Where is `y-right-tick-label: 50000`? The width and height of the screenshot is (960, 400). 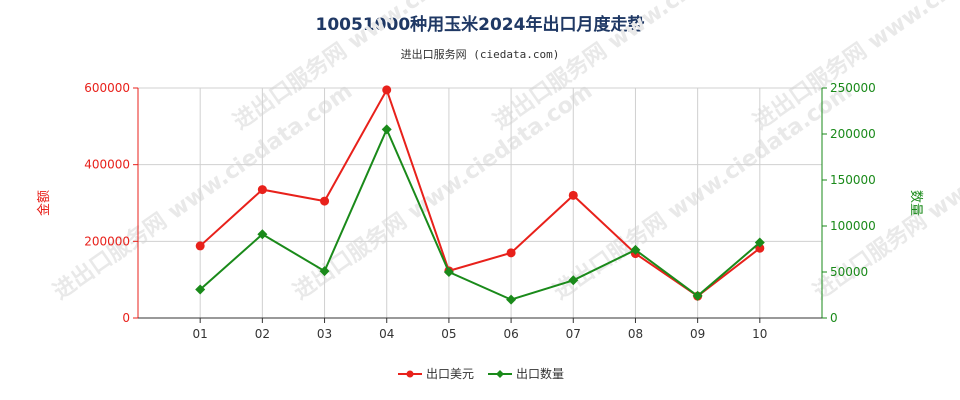
y-right-tick-label: 50000 is located at coordinates (849, 272).